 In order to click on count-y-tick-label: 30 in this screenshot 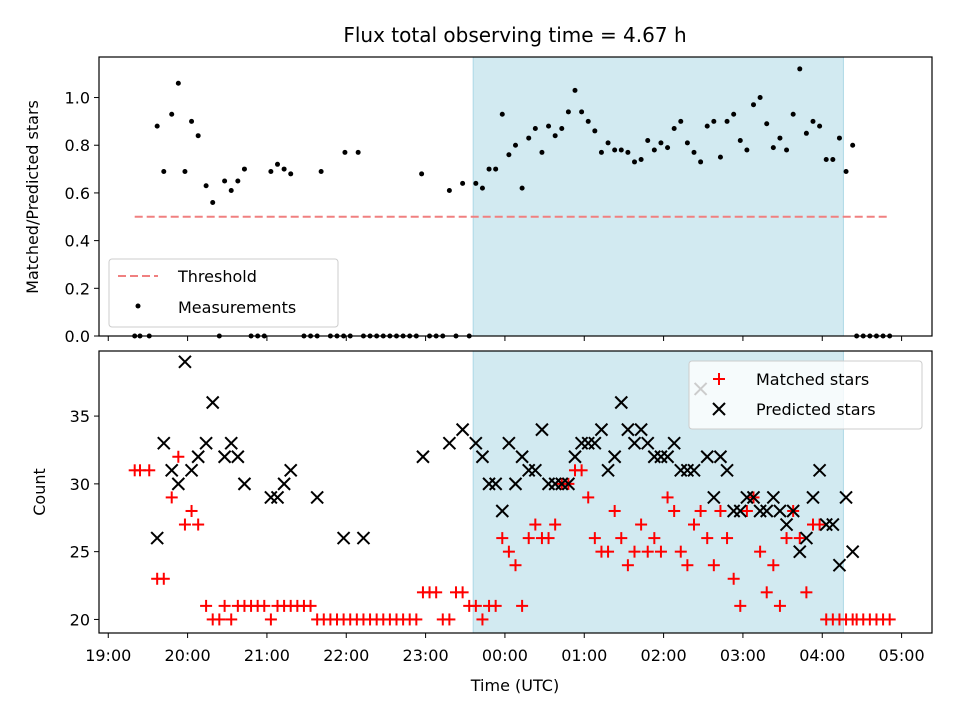, I will do `click(80, 484)`.